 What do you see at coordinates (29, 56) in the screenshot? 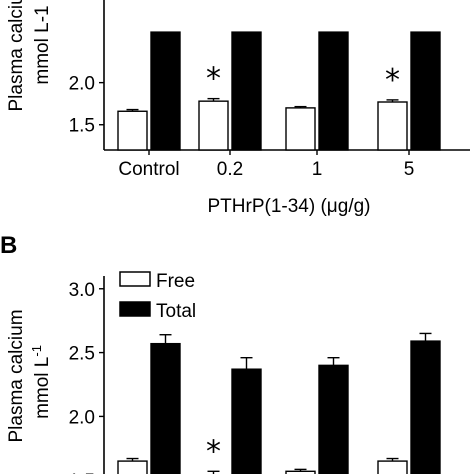
I see `panel-a-ylabel: Plasma calcium mmol L-1` at bounding box center [29, 56].